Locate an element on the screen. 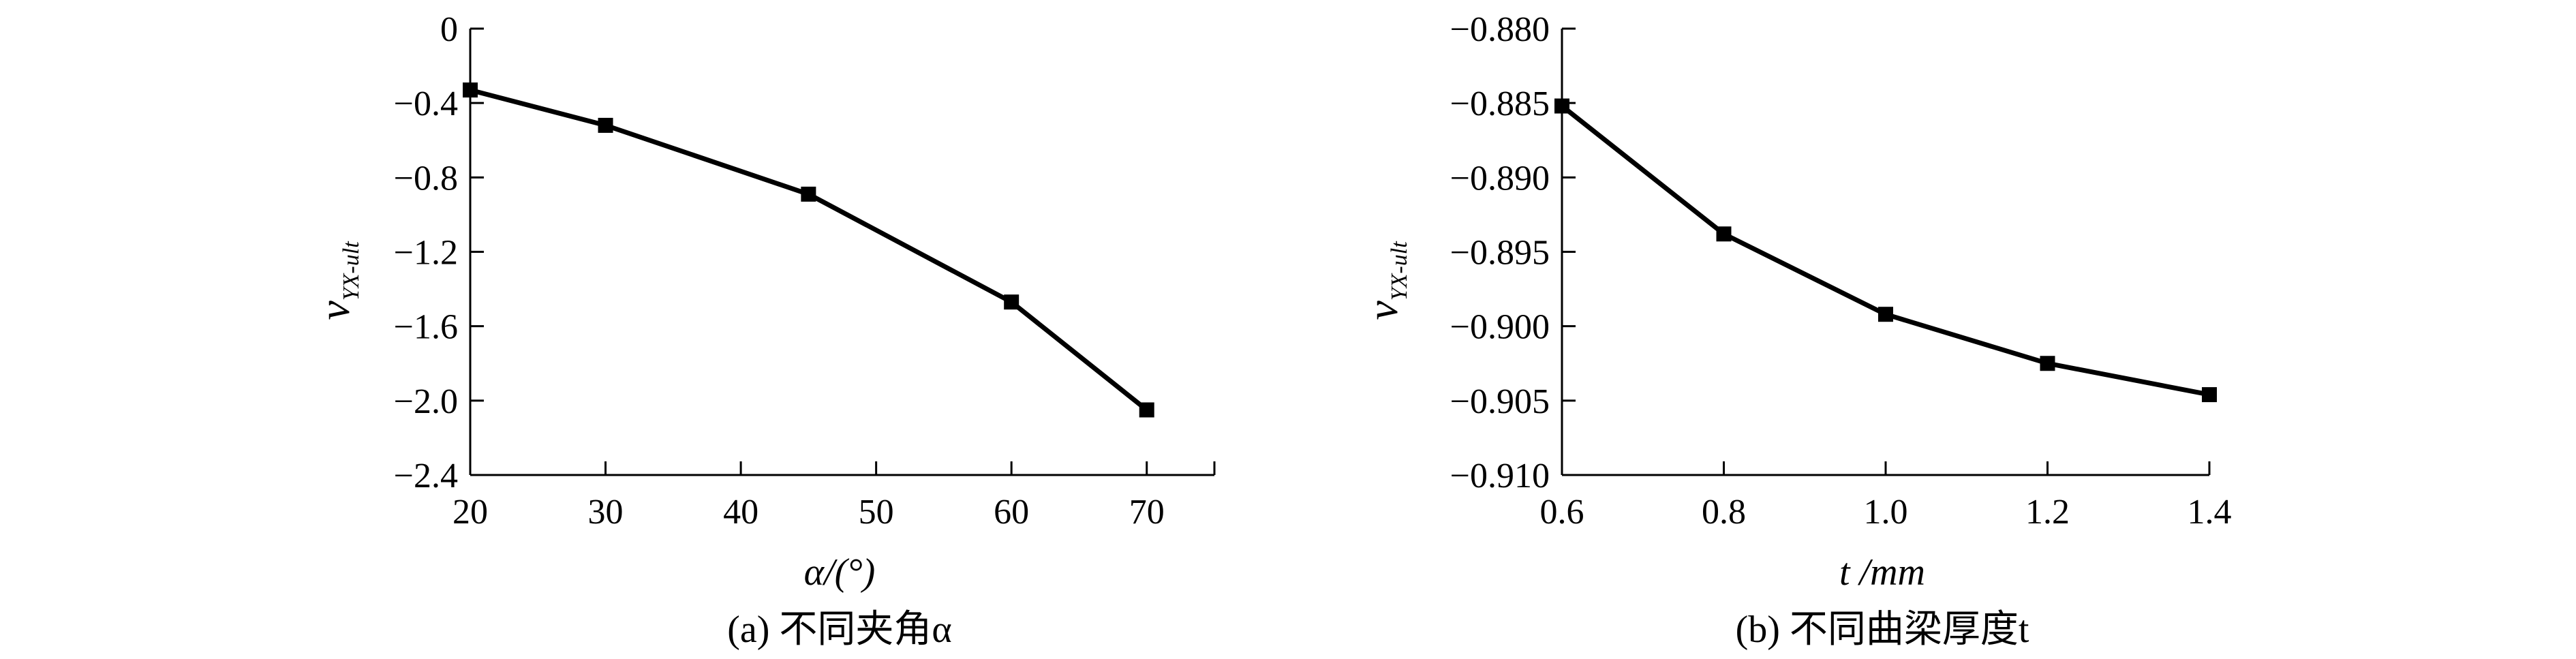 Image resolution: width=2576 pixels, height=659 pixels. y-ticks-a: 0 −0.4 −0.8 −1.2 −1.6 −2.0 −2.4 is located at coordinates (439, 252).